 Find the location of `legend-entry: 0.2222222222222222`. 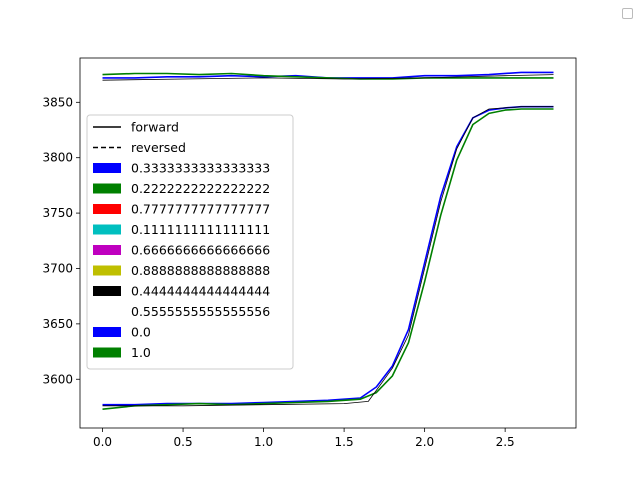

legend-entry: 0.2222222222222222 is located at coordinates (181, 188).